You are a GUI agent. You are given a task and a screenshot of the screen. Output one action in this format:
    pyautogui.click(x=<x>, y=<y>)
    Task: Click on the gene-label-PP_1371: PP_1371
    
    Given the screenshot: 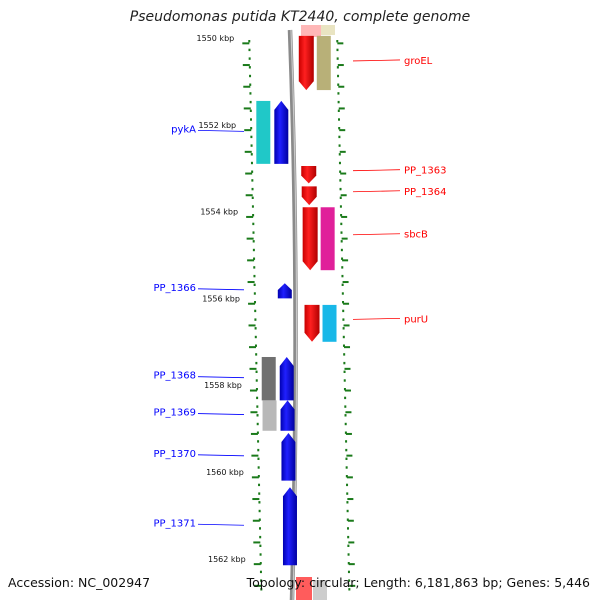 What is the action you would take?
    pyautogui.click(x=174, y=523)
    